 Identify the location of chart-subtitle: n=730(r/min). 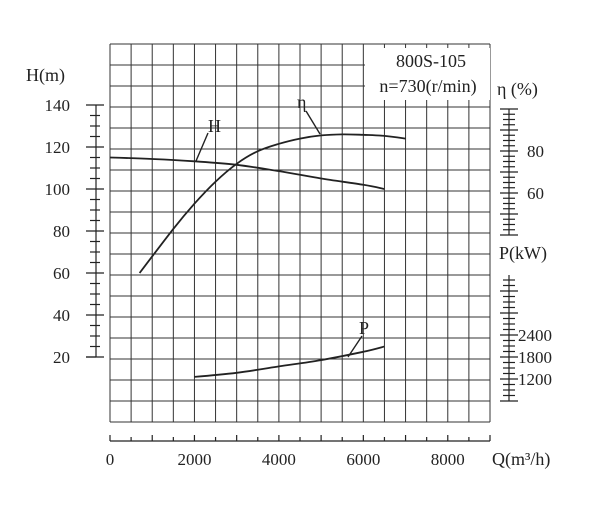
(427, 86).